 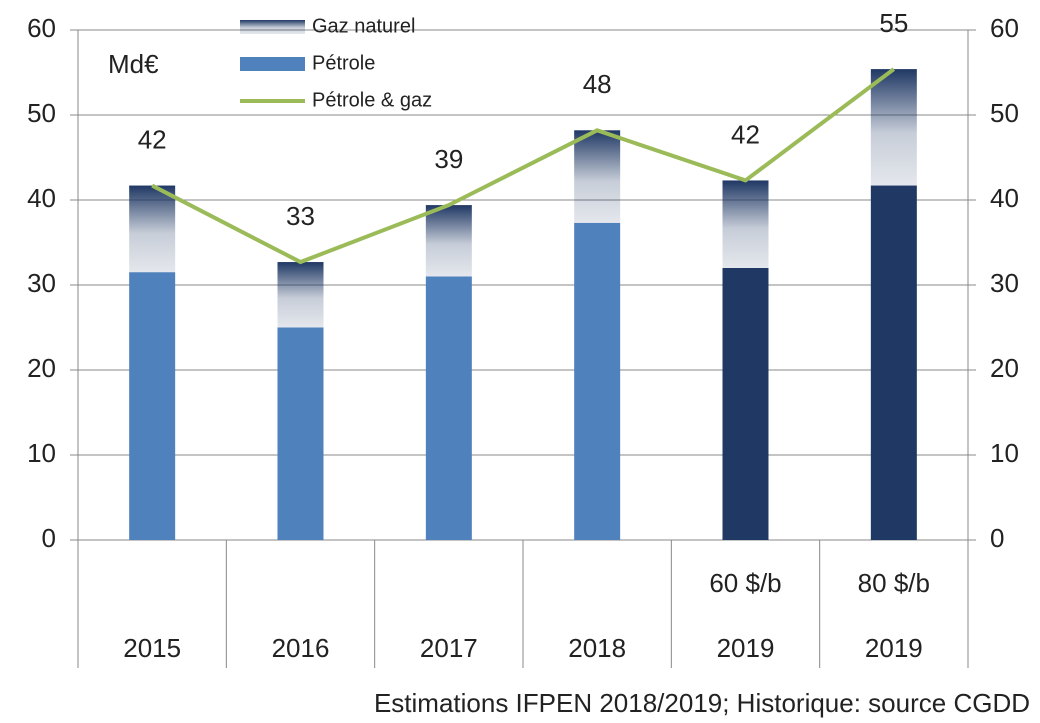 What do you see at coordinates (893, 23) in the screenshot?
I see `data-label: 55` at bounding box center [893, 23].